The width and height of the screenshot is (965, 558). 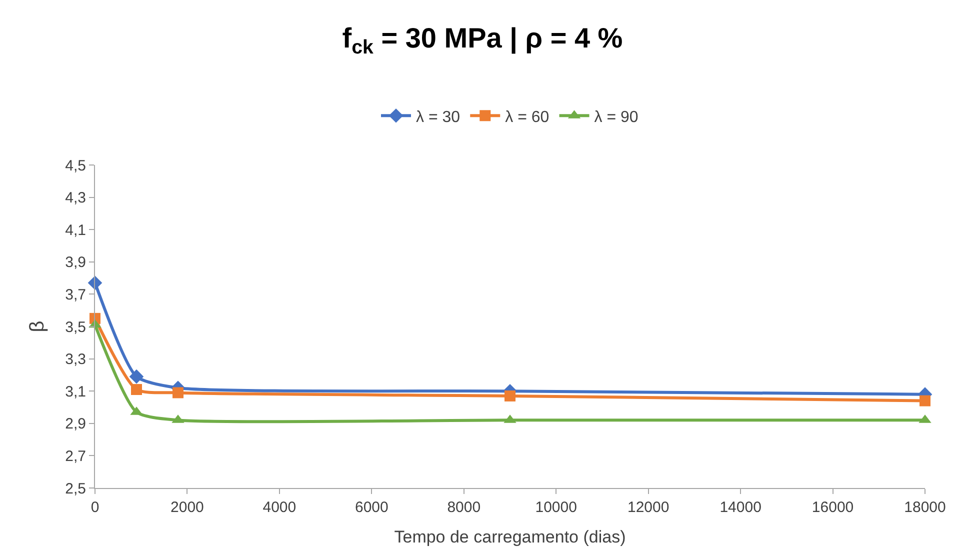 What do you see at coordinates (464, 507) in the screenshot?
I see `x-tick-label: 8000` at bounding box center [464, 507].